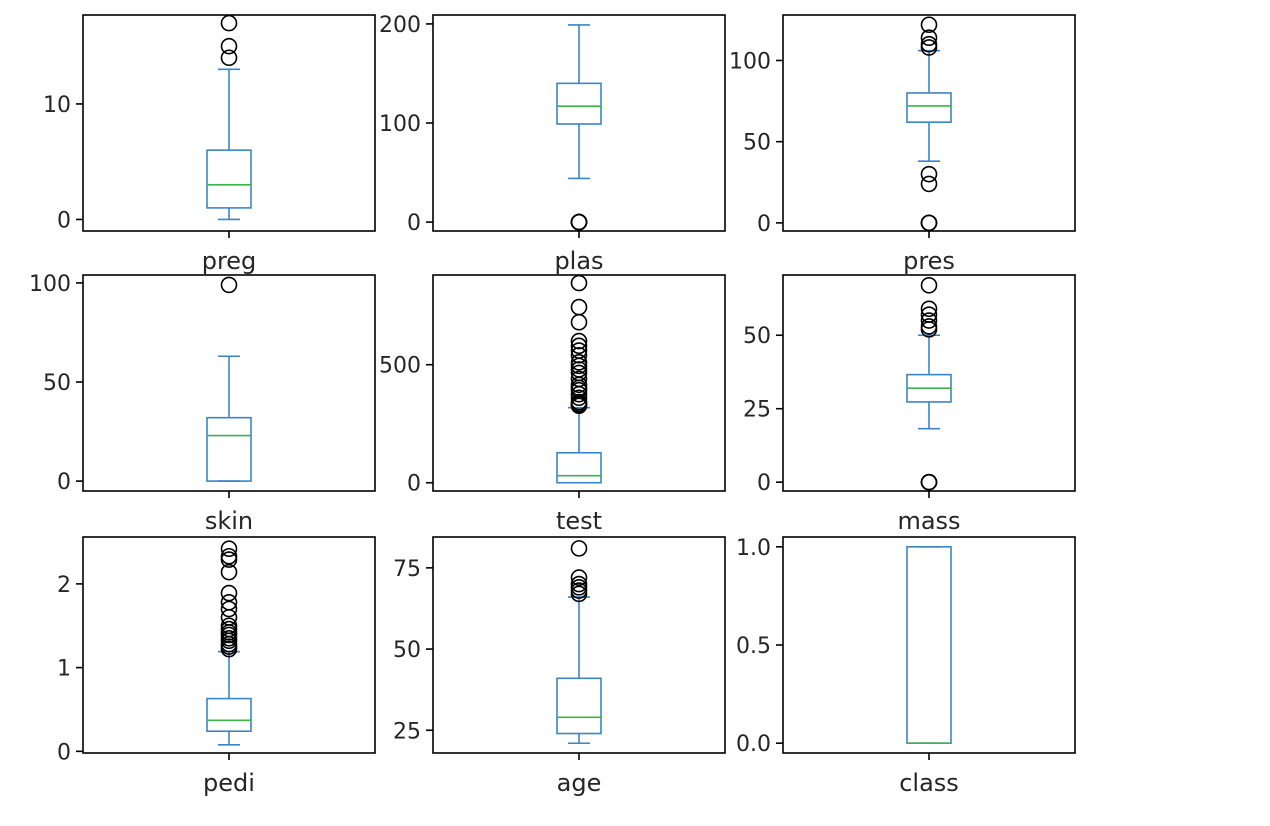  What do you see at coordinates (928, 521) in the screenshot?
I see `x-tick-label: mass` at bounding box center [928, 521].